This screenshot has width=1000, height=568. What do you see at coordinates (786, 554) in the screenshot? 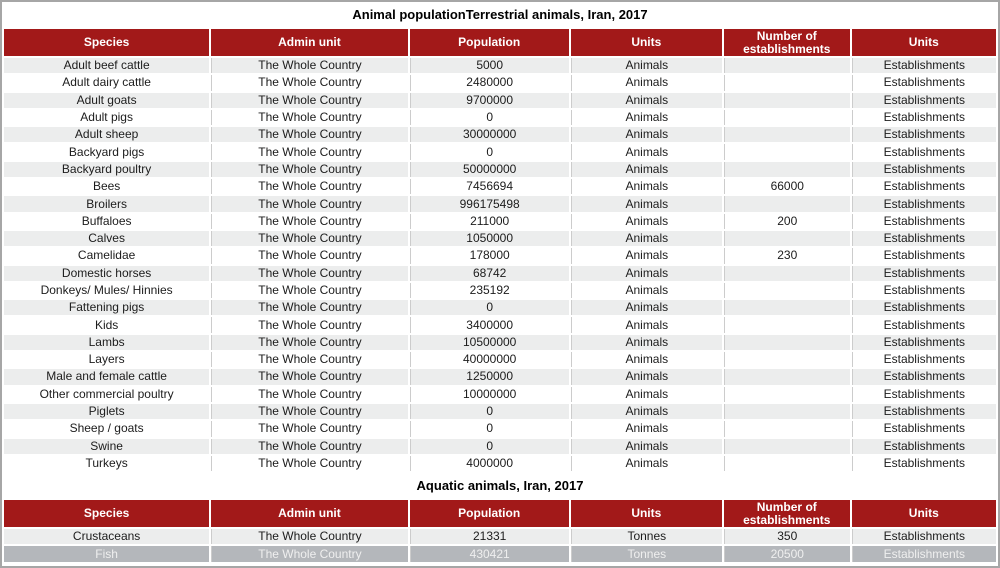
I see `cell-establishments: 20500` at bounding box center [786, 554].